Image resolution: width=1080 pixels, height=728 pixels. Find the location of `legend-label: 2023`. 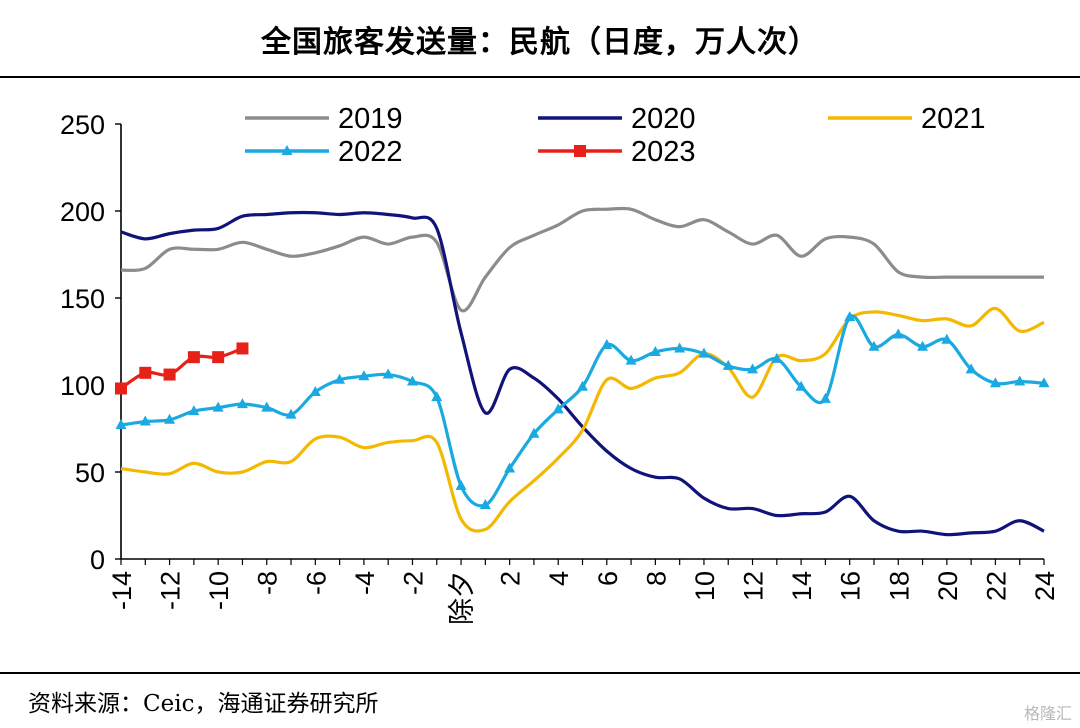

legend-label: 2023 is located at coordinates (663, 152).